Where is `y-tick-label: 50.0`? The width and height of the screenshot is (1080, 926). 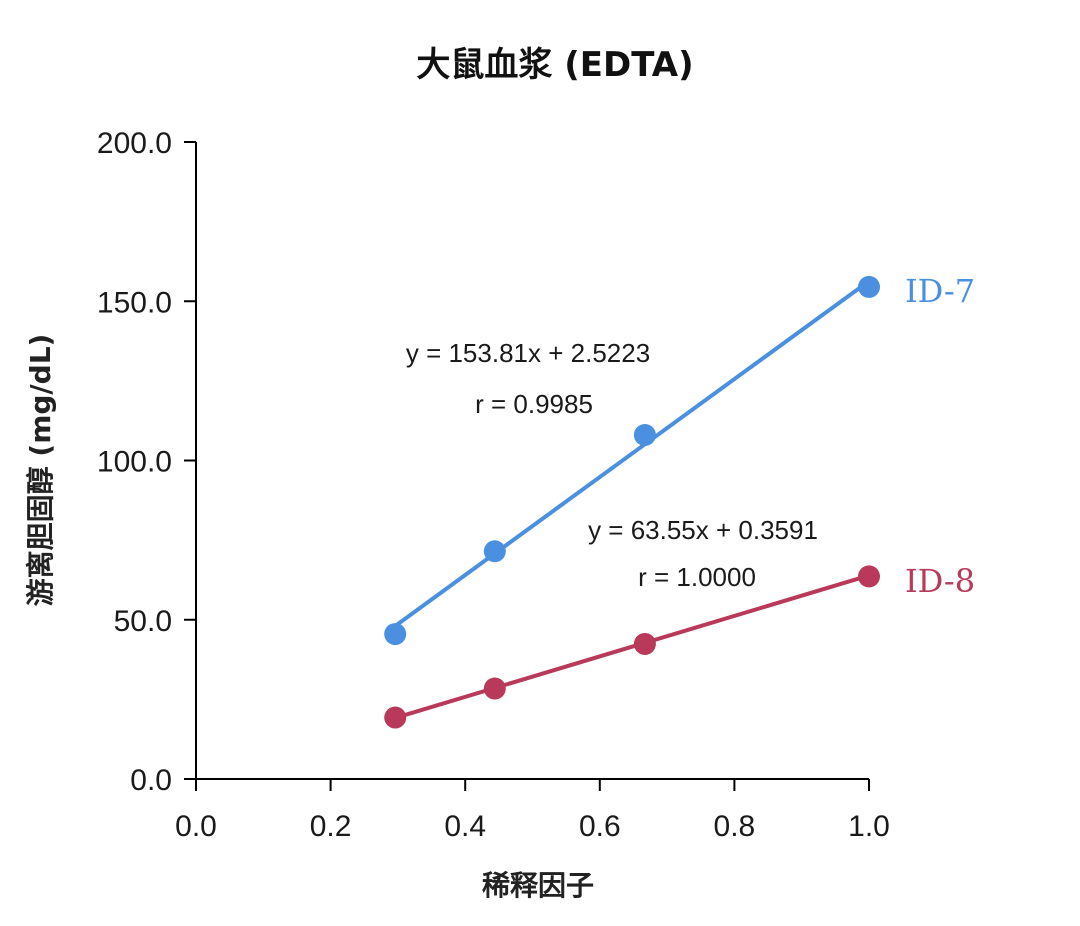 y-tick-label: 50.0 is located at coordinates (143, 621).